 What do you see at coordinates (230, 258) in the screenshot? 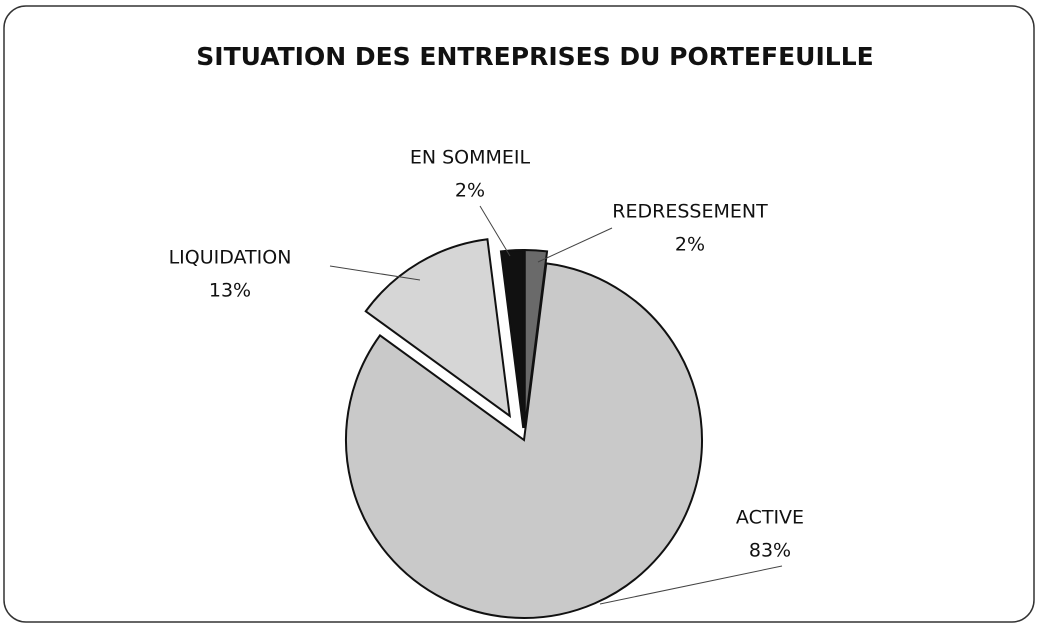
I see `slice-label: LIQUIDATION` at bounding box center [230, 258].